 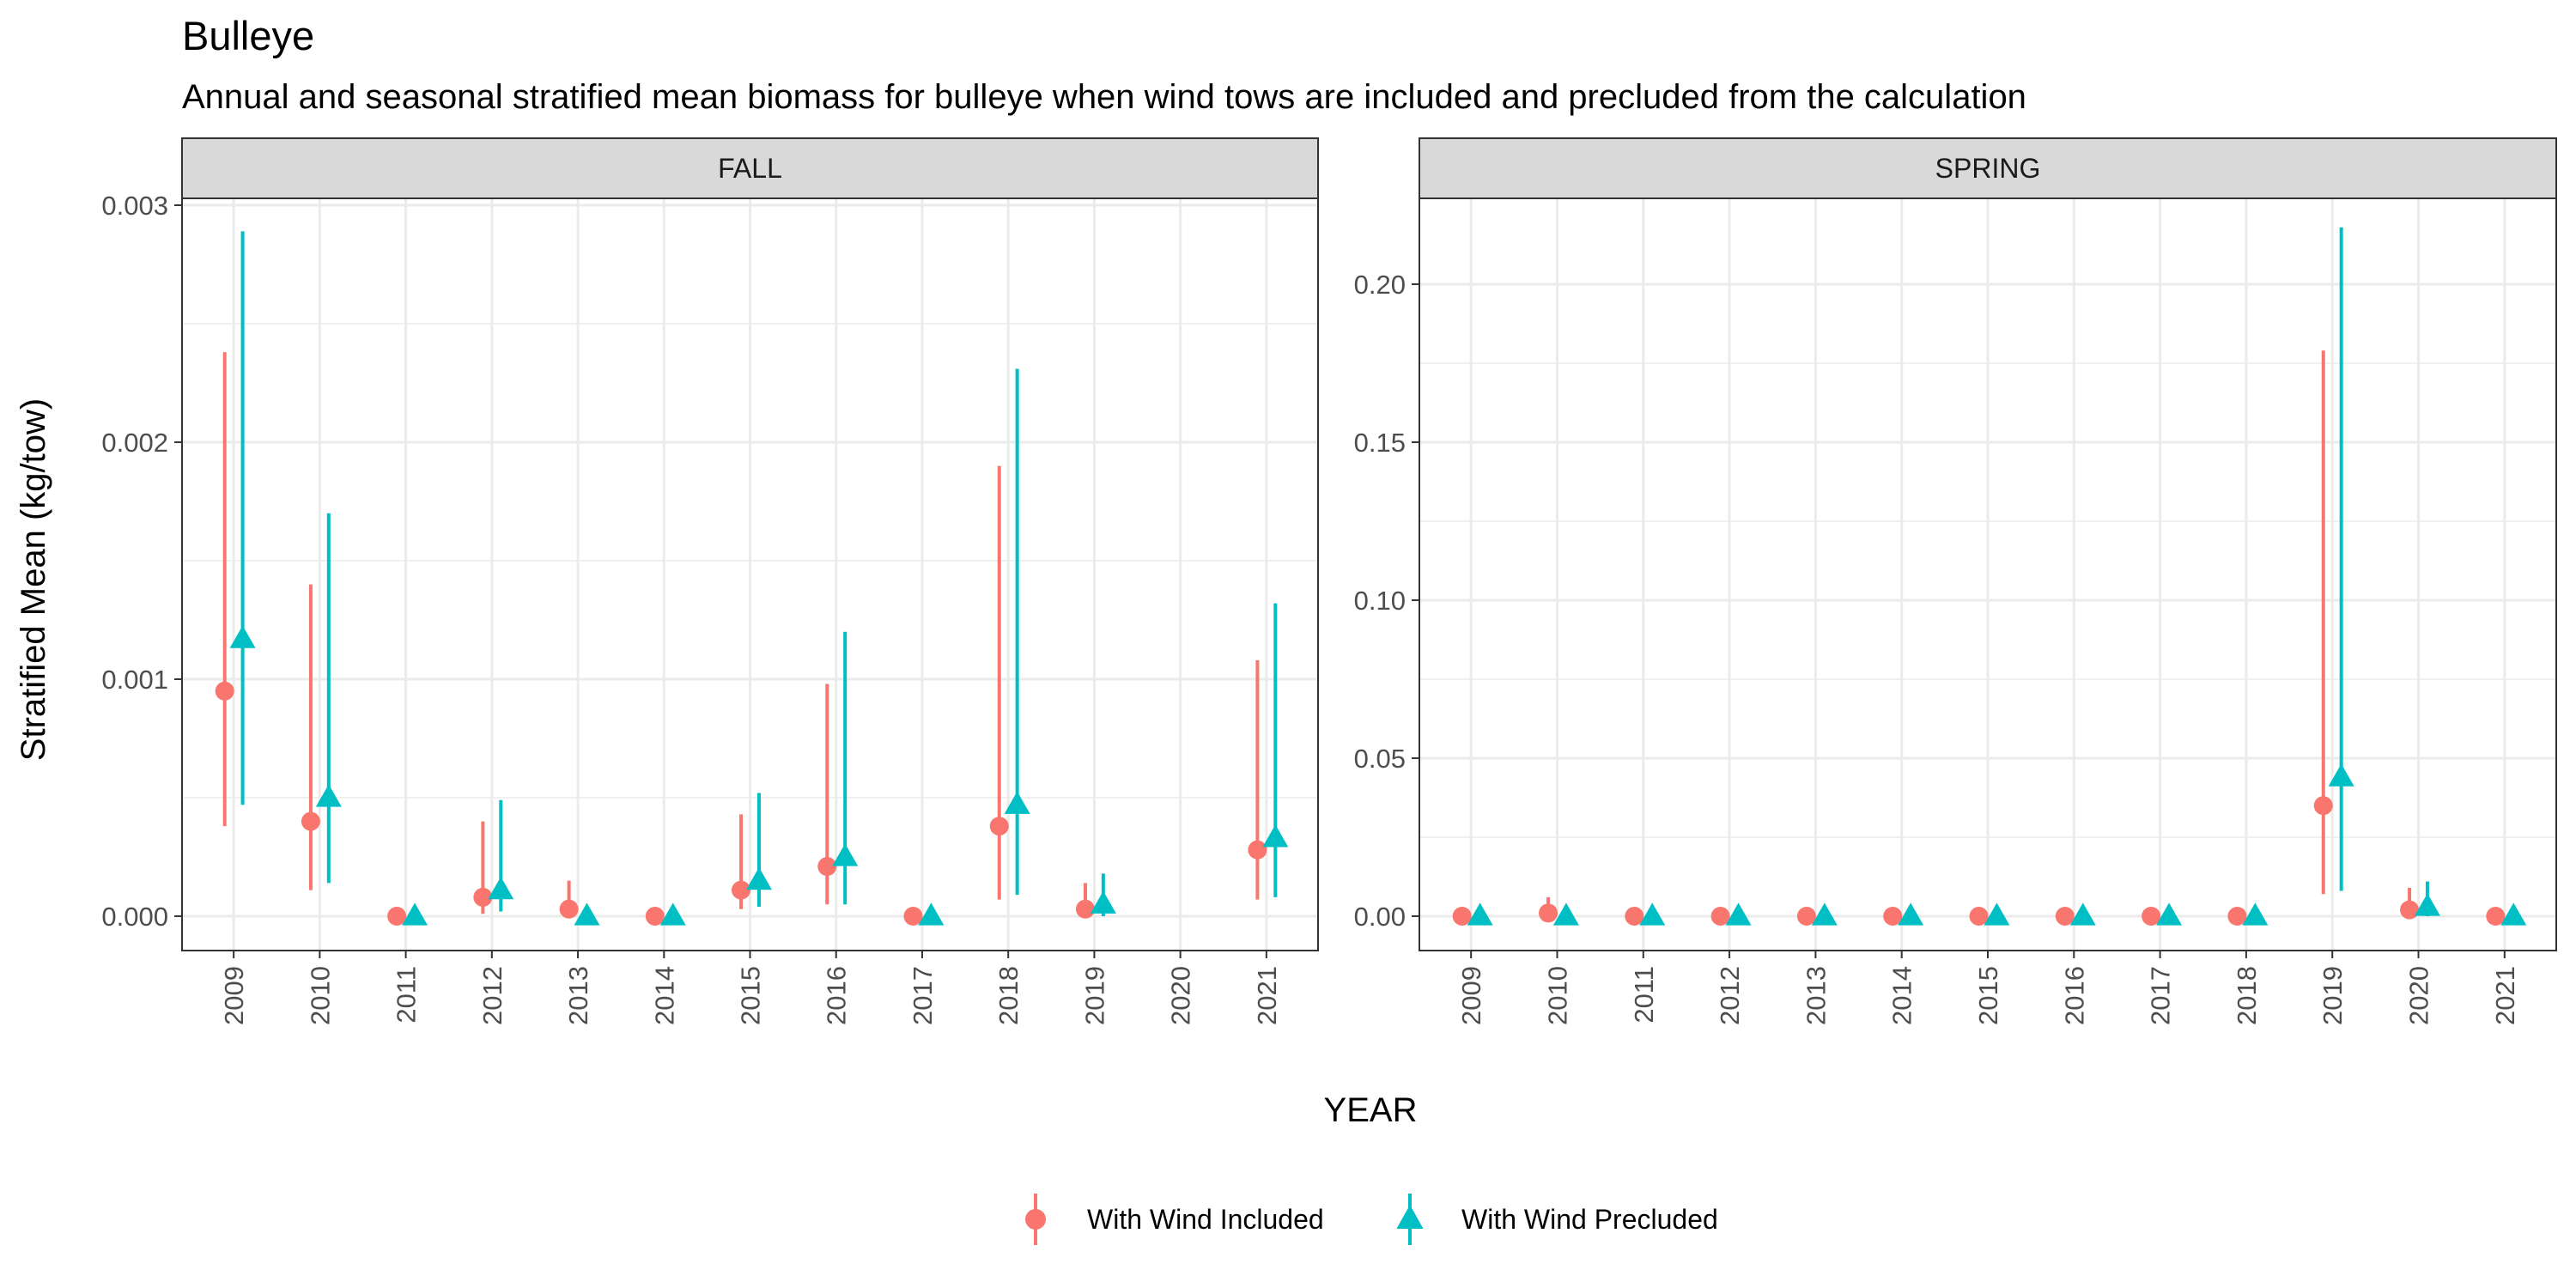 What do you see at coordinates (248, 36) in the screenshot?
I see `chart-title: Bulleye` at bounding box center [248, 36].